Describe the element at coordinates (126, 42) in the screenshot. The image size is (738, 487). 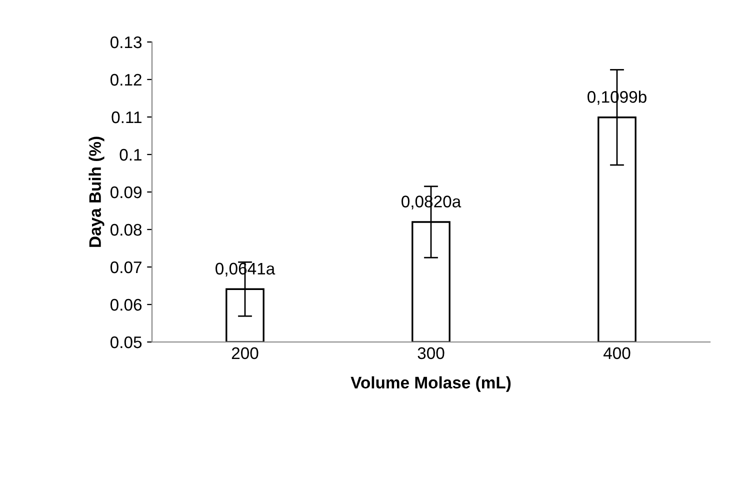
I see `y-tick-label: 0.13` at that location.